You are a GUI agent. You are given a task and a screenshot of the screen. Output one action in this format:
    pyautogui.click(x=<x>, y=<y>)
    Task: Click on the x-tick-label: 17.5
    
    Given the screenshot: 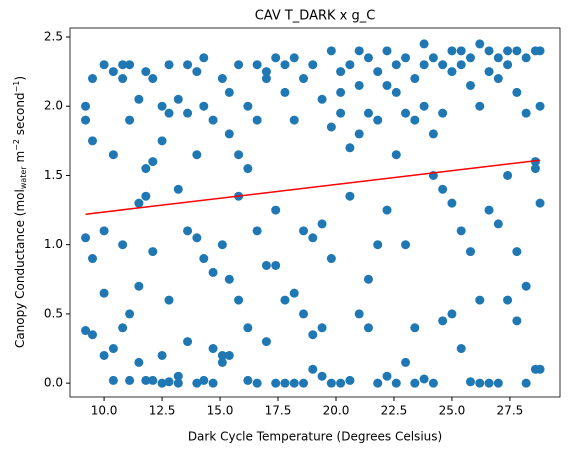 What is the action you would take?
    pyautogui.click(x=278, y=411)
    